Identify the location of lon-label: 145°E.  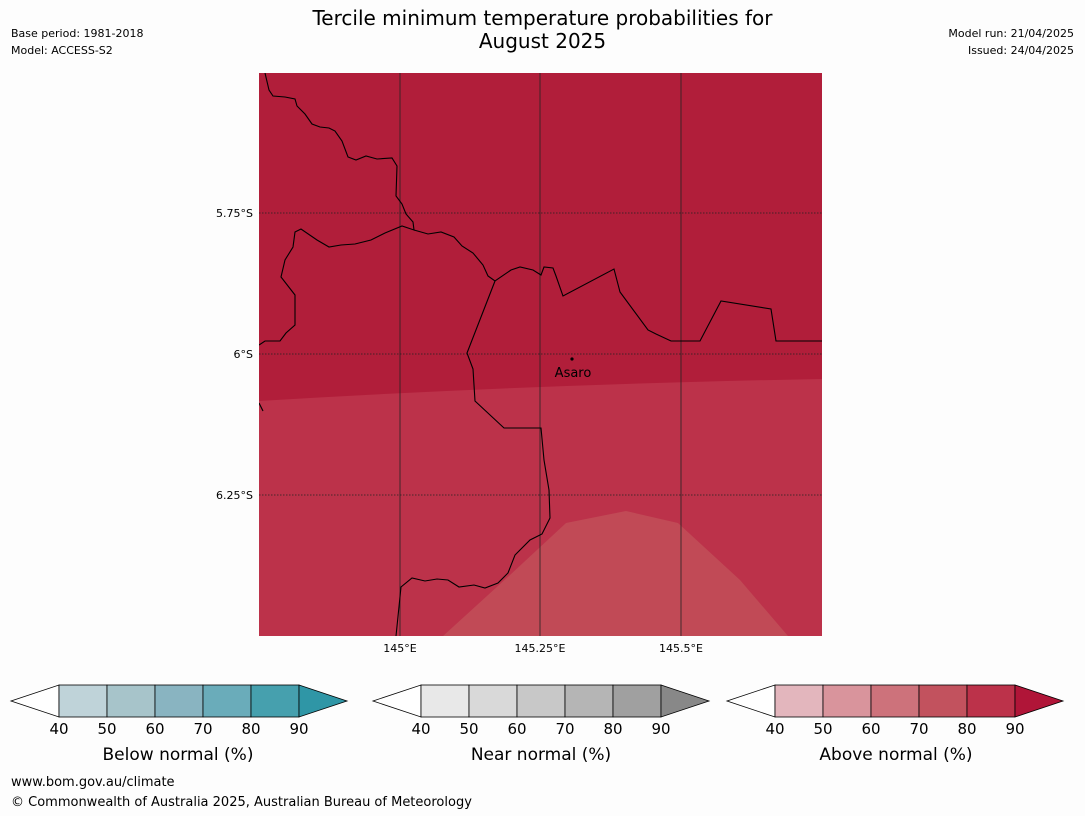
(399, 648).